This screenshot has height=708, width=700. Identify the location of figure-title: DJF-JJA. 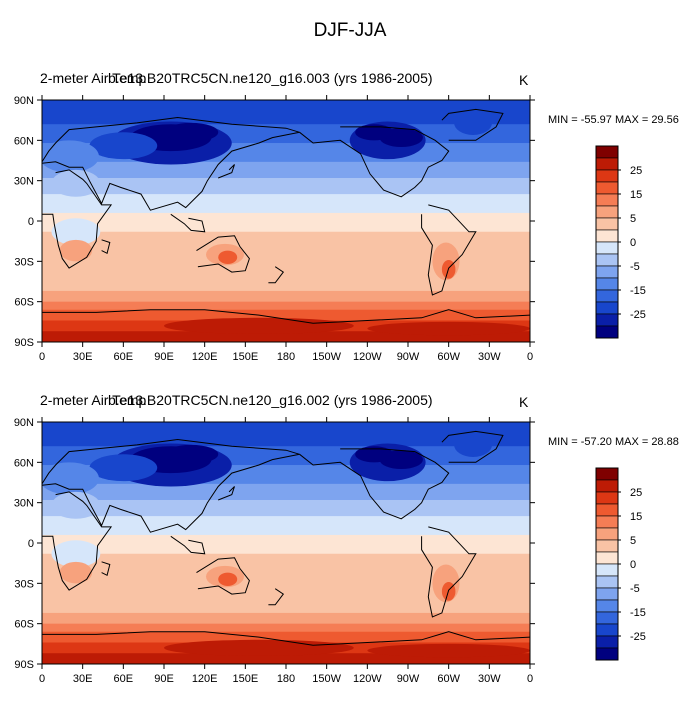
(350, 30).